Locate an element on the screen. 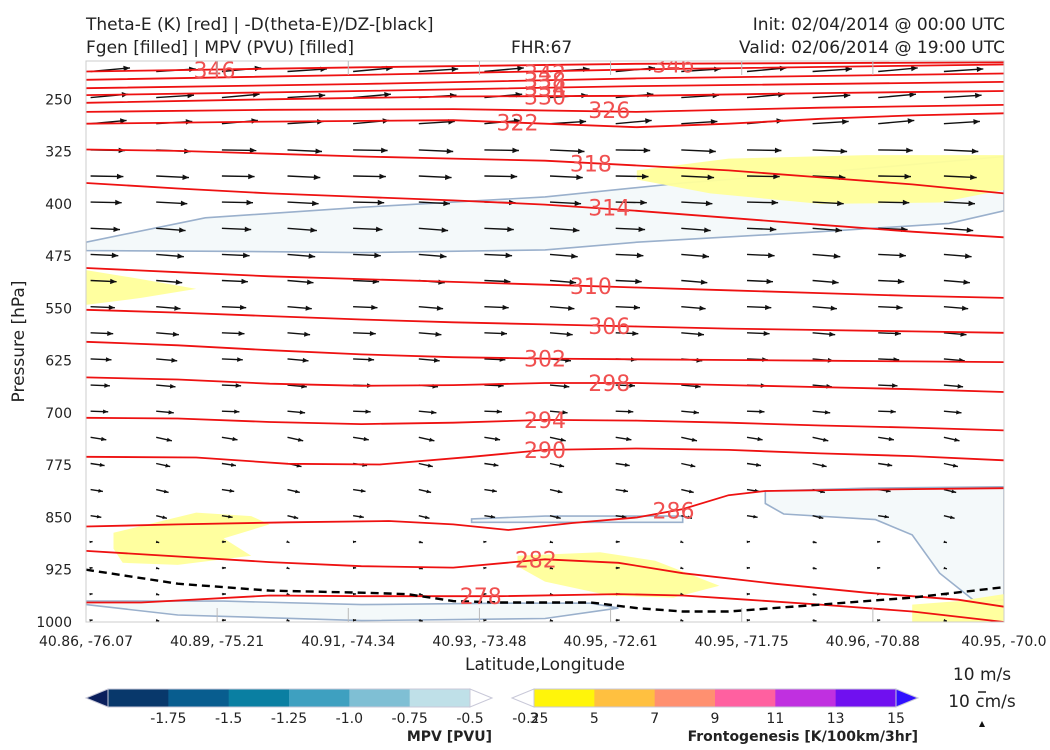 Image resolution: width=1050 pixels, height=750 pixels. colorbar-tick-label: -1.25 is located at coordinates (289, 719).